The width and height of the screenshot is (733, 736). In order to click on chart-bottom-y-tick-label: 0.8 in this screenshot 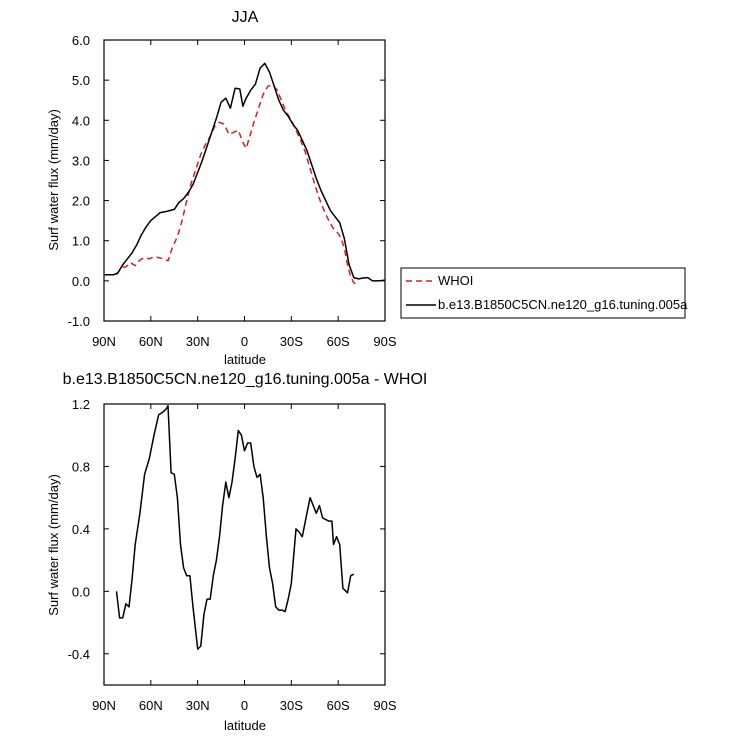, I will do `click(81, 466)`.